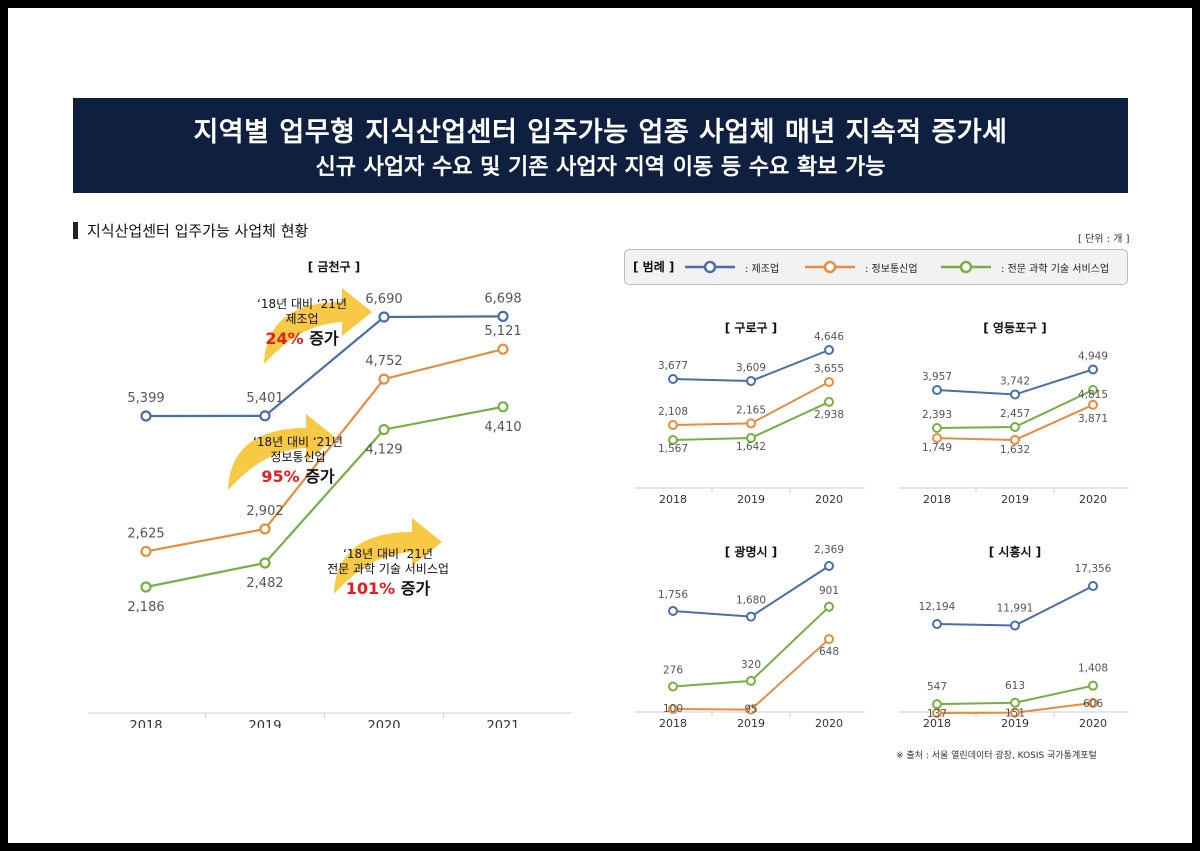 The height and width of the screenshot is (851, 1200). What do you see at coordinates (297, 457) in the screenshot?
I see `annotation-line2-ict: 정보통신업` at bounding box center [297, 457].